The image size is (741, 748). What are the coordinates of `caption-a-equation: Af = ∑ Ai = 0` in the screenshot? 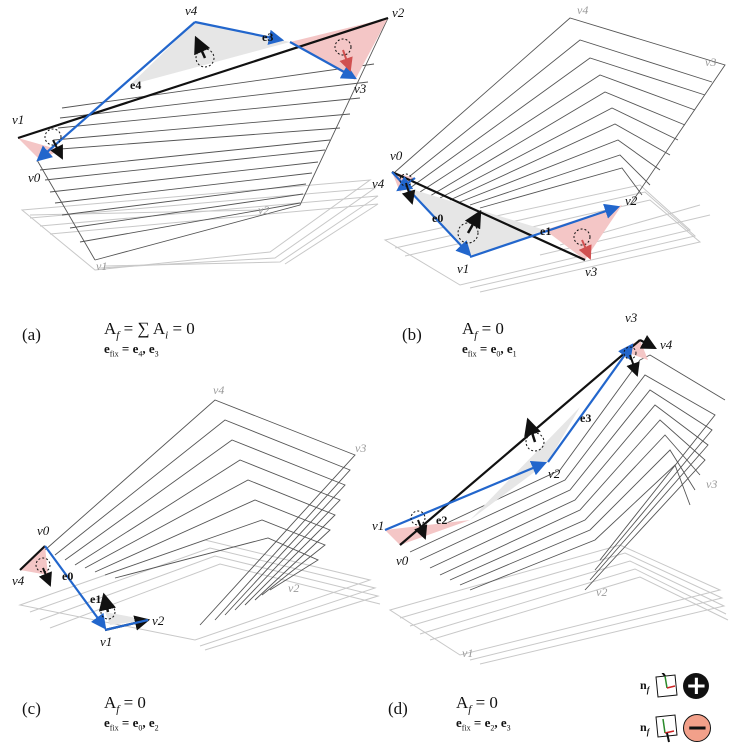 It's located at (149, 330).